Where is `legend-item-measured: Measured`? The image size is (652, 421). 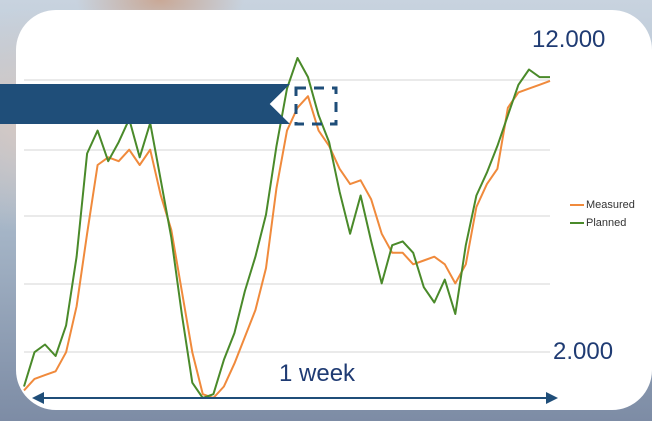
legend-item-measured: Measured is located at coordinates (602, 205).